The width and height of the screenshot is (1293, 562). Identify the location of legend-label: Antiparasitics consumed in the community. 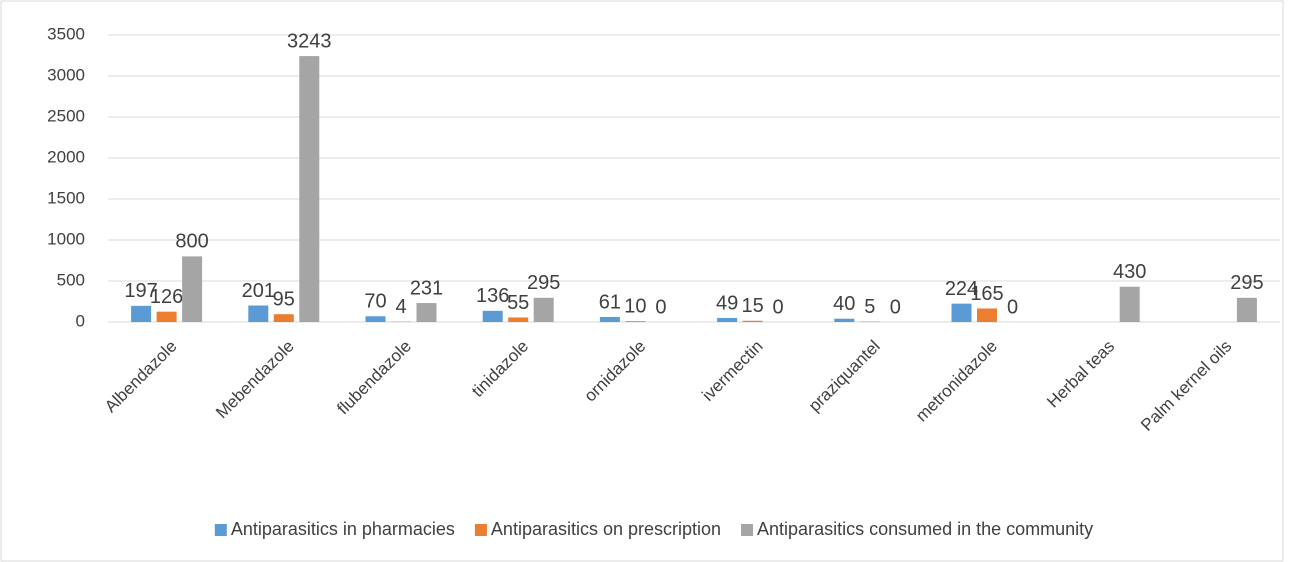
(925, 529).